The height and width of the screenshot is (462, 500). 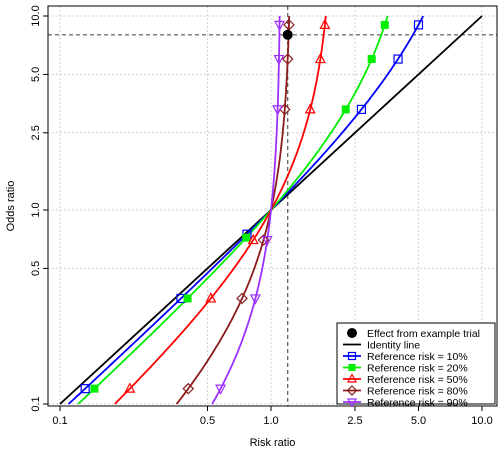 I want to click on legend-label: Reference risk = 20%, so click(x=417, y=369).